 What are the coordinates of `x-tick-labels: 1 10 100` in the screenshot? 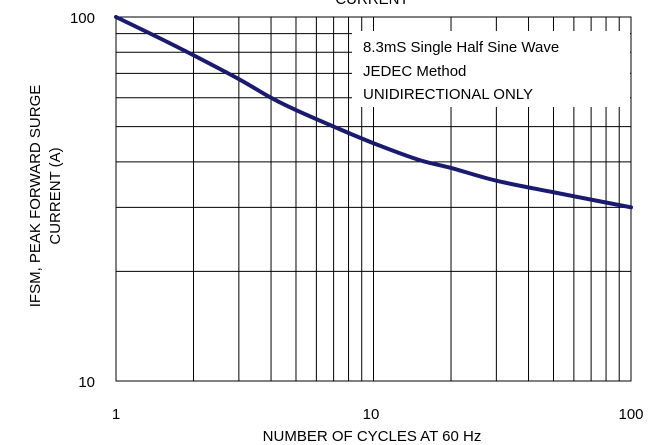 It's located at (378, 414).